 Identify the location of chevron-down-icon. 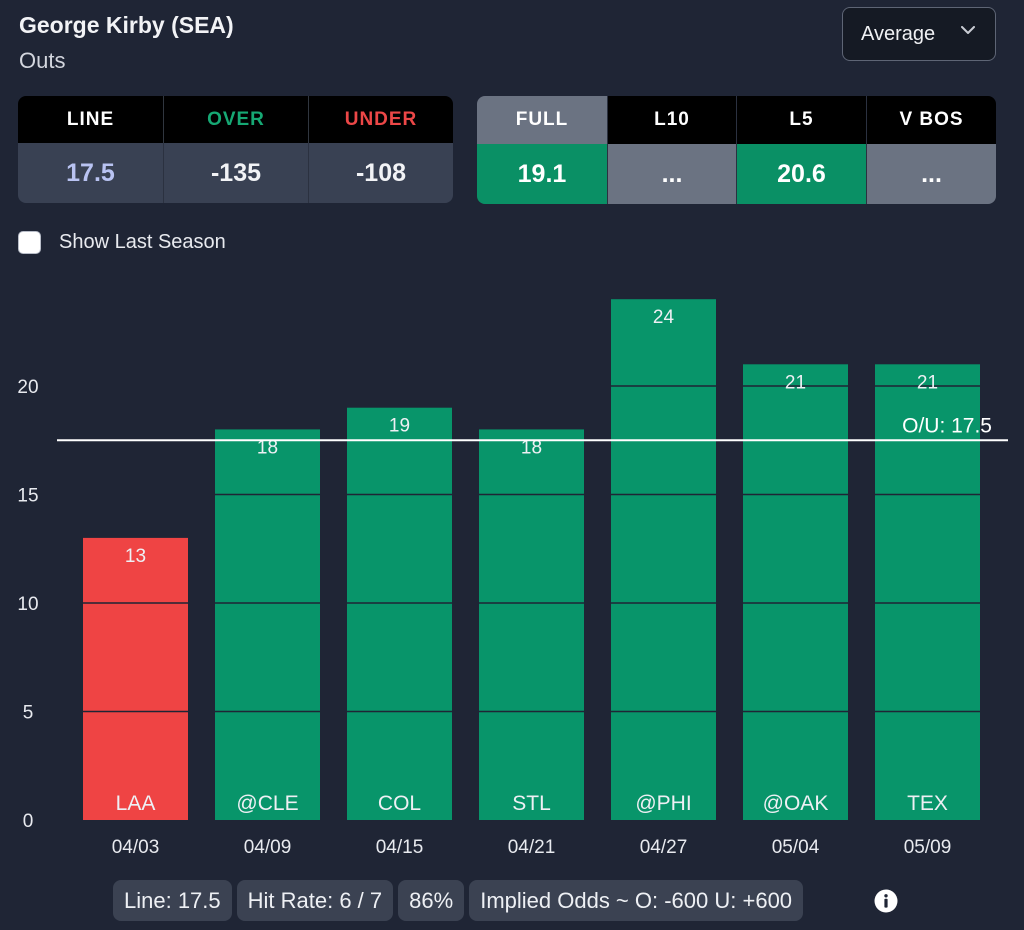
(968, 30).